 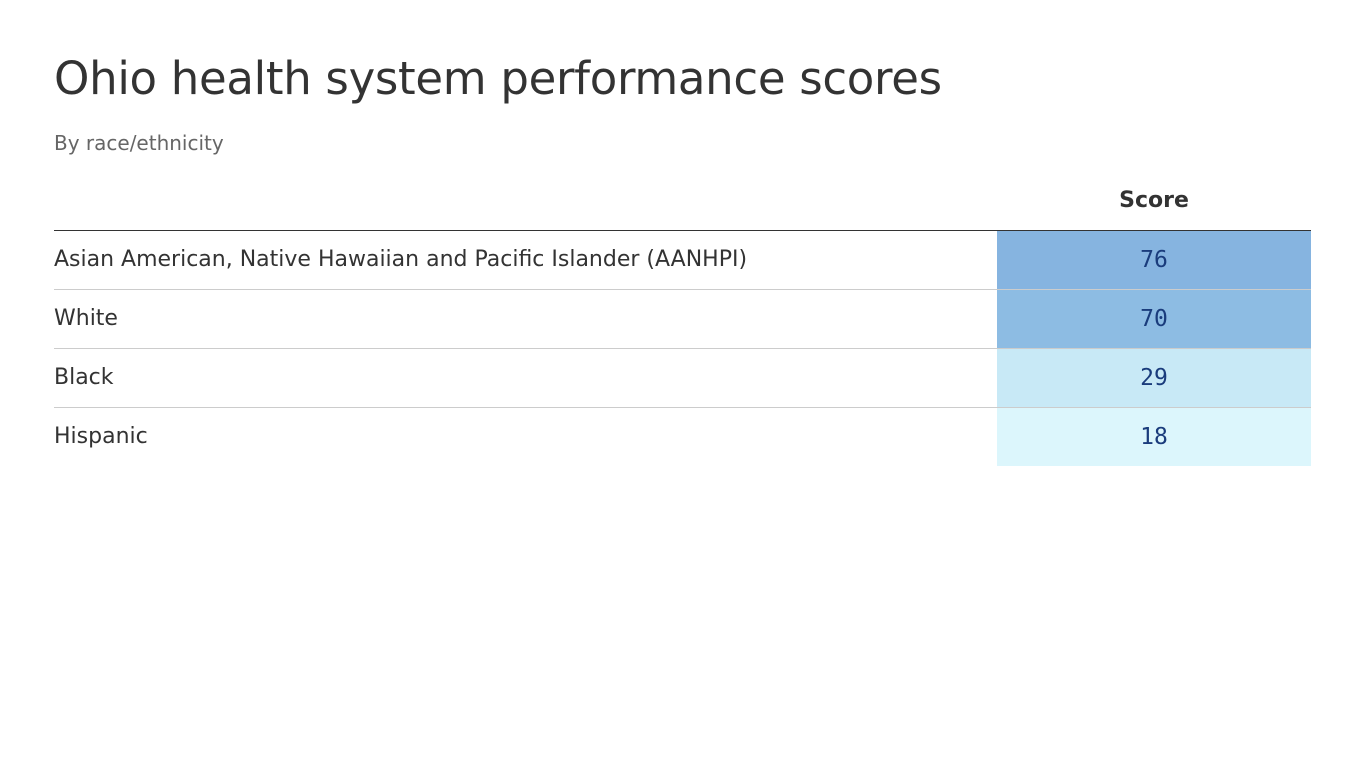 I want to click on score-column-header: Score, so click(x=1154, y=200).